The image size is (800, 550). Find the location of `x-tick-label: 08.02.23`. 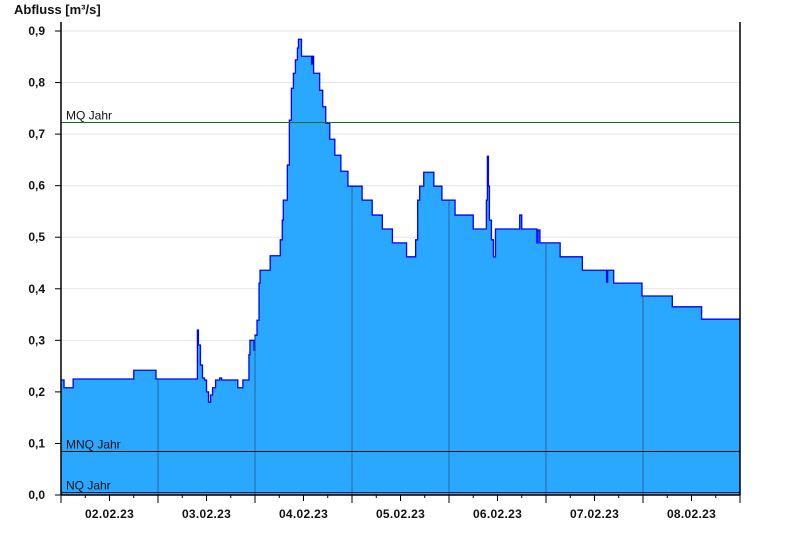

x-tick-label: 08.02.23 is located at coordinates (691, 514).